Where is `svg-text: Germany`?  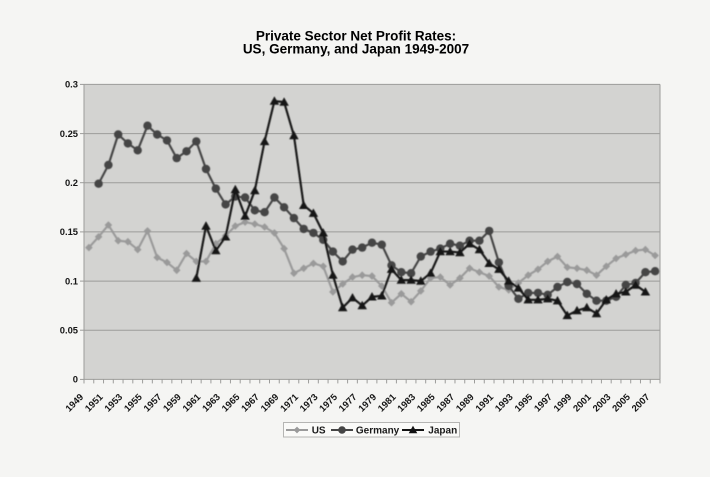
svg-text: Germany is located at coordinates (378, 431).